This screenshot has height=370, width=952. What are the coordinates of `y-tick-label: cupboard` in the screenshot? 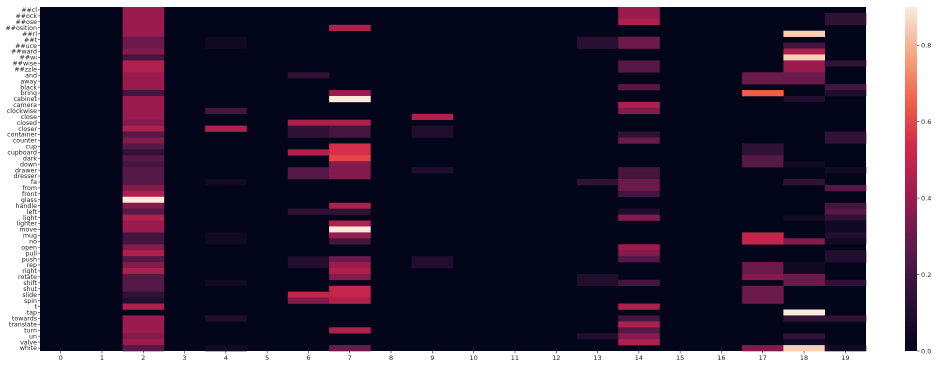 It's located at (22, 153).